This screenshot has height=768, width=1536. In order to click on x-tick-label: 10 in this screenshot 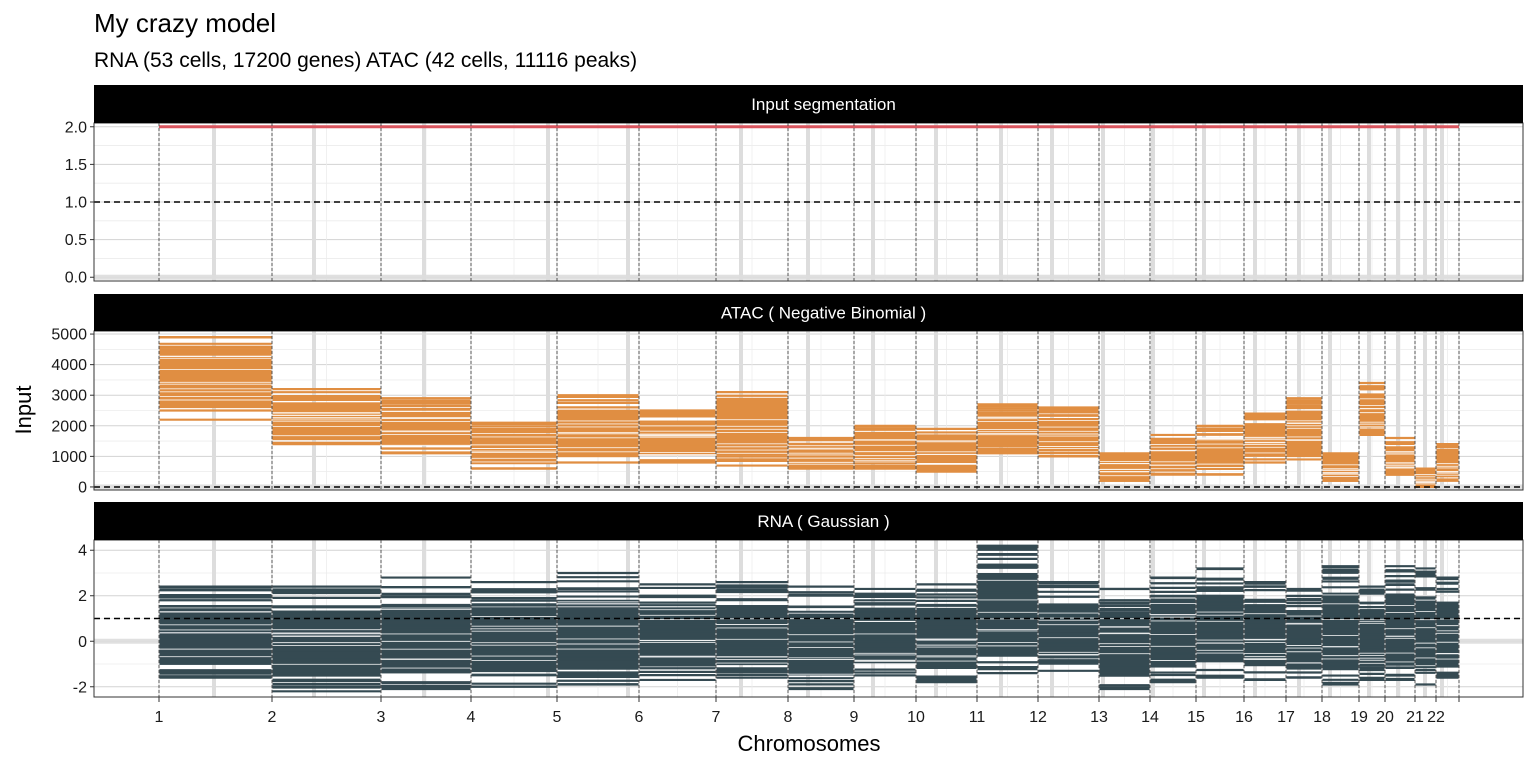, I will do `click(916, 717)`.